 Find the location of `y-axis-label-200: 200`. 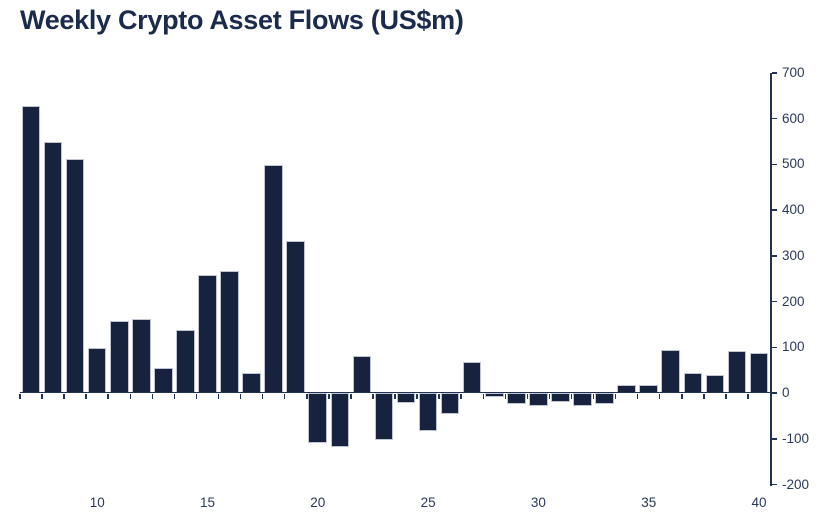

y-axis-label-200: 200 is located at coordinates (793, 301).